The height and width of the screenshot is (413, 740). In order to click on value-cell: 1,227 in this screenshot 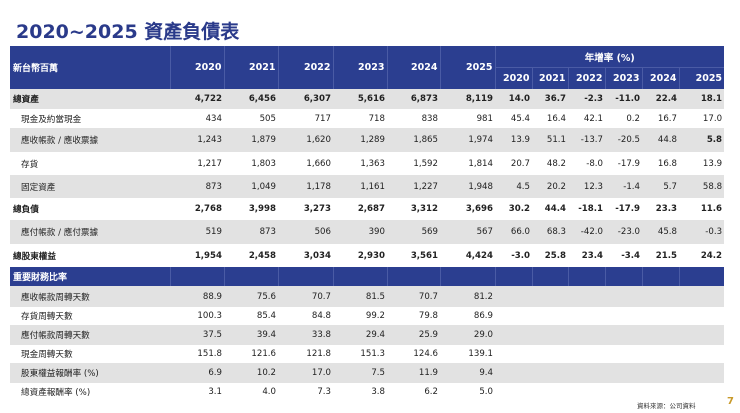, I will do `click(413, 186)`.